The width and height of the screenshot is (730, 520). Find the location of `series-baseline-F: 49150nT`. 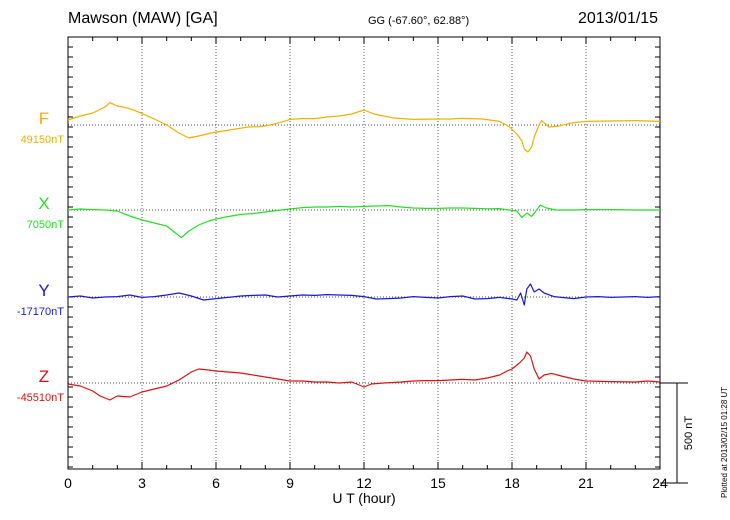

series-baseline-F: 49150nT is located at coordinates (43, 140).